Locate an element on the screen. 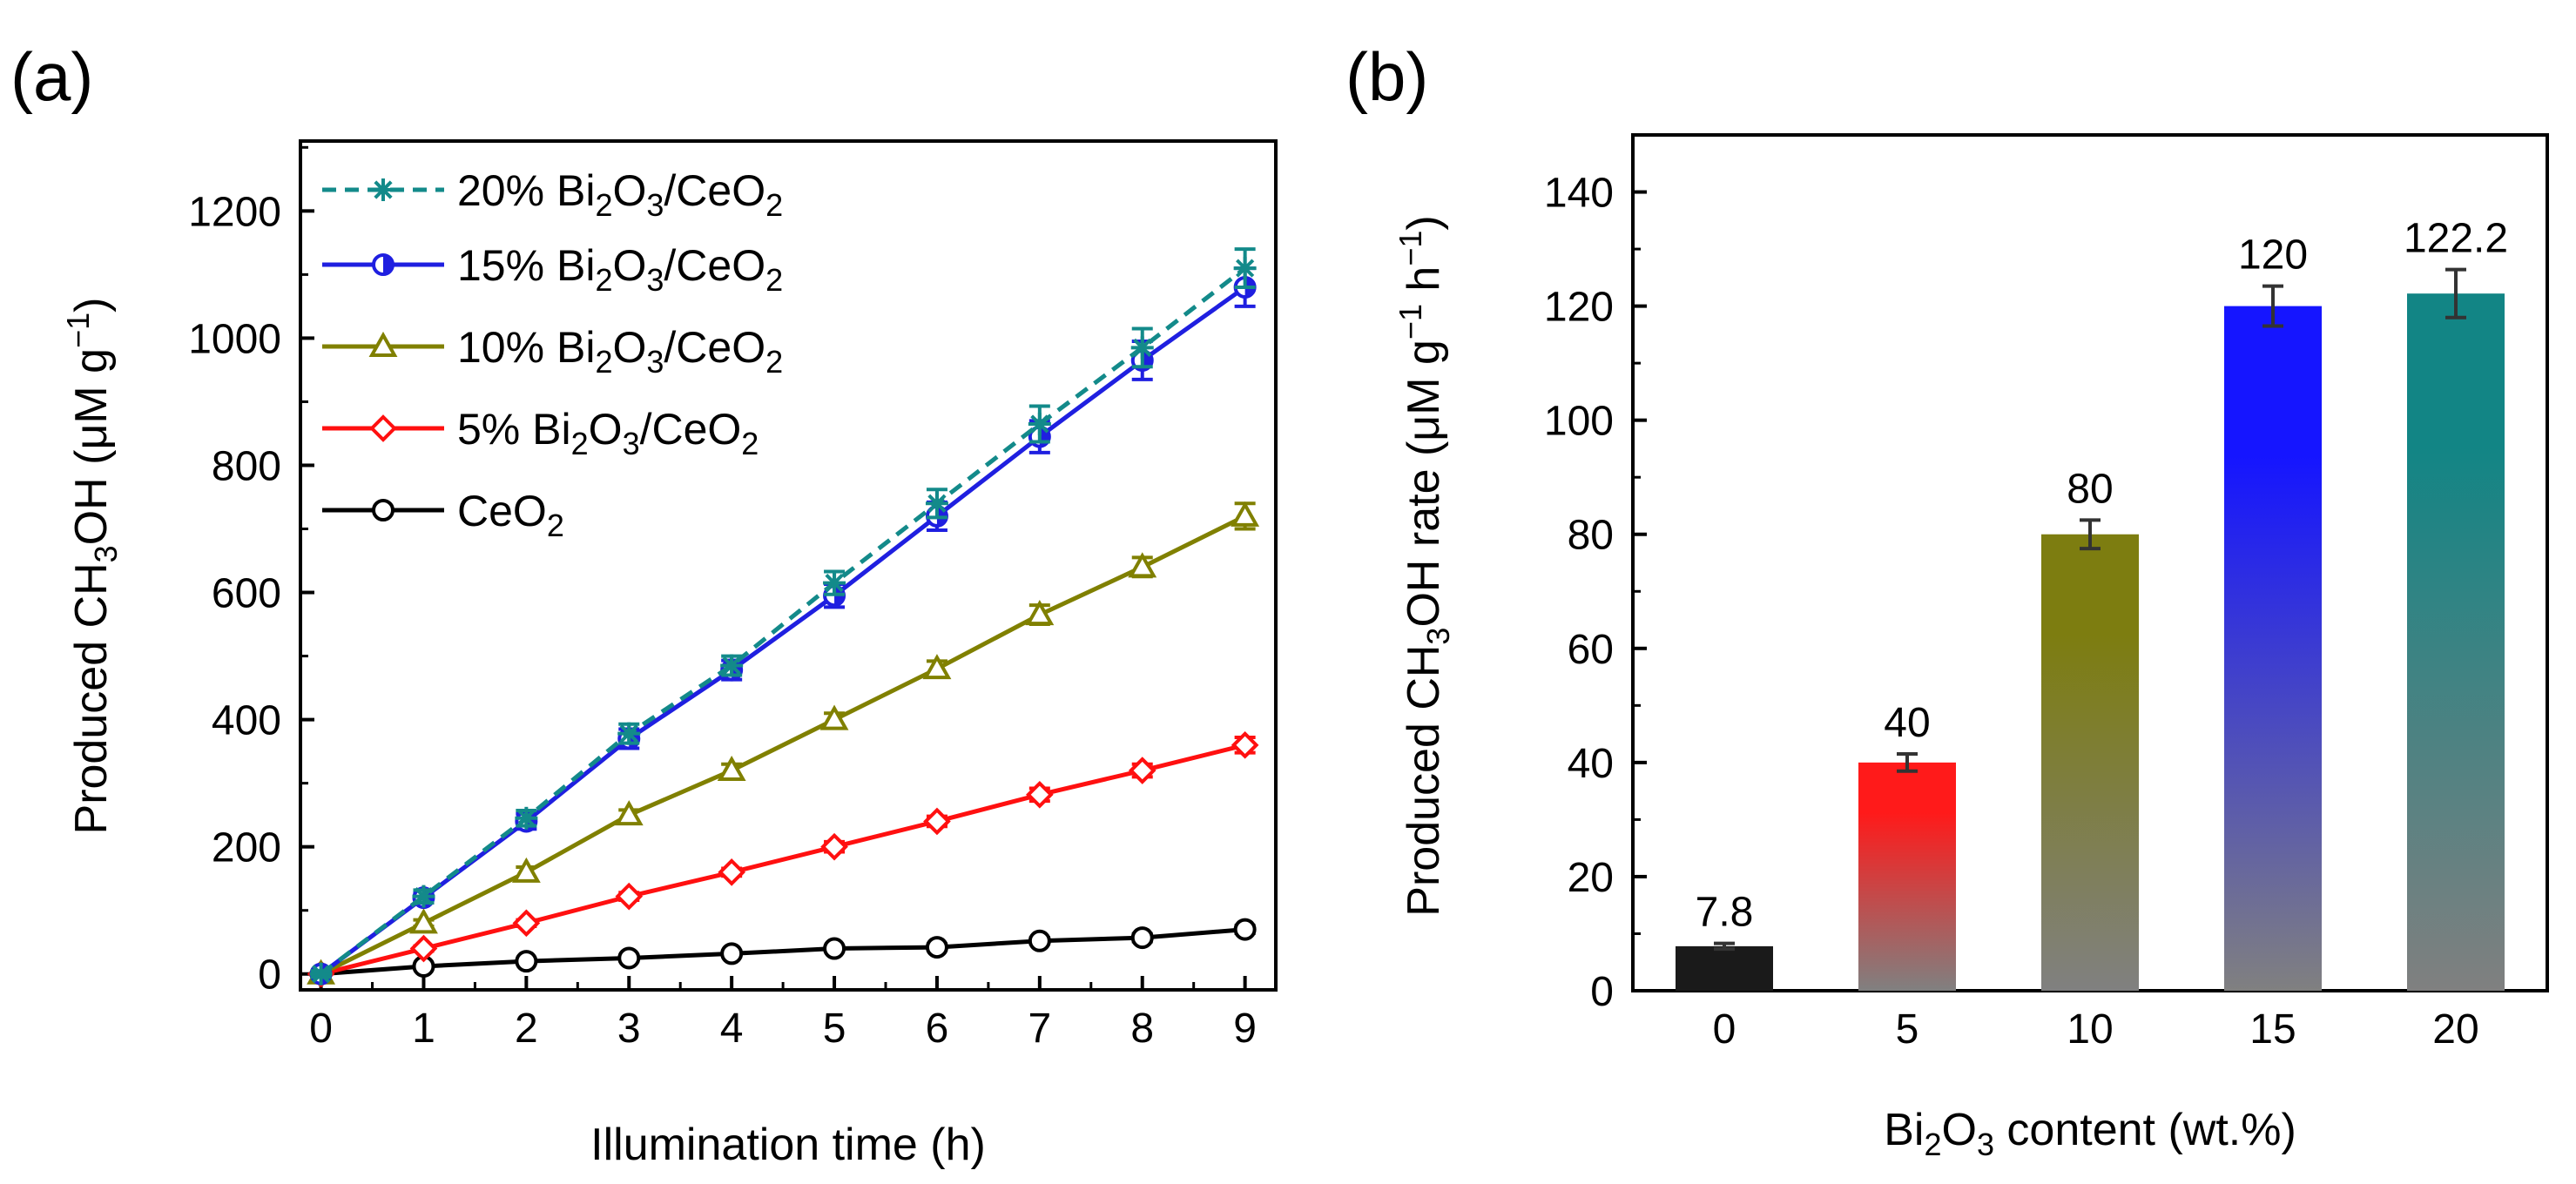 This screenshot has width=2576, height=1184. y-tick-label-b: 20 is located at coordinates (1591, 878).